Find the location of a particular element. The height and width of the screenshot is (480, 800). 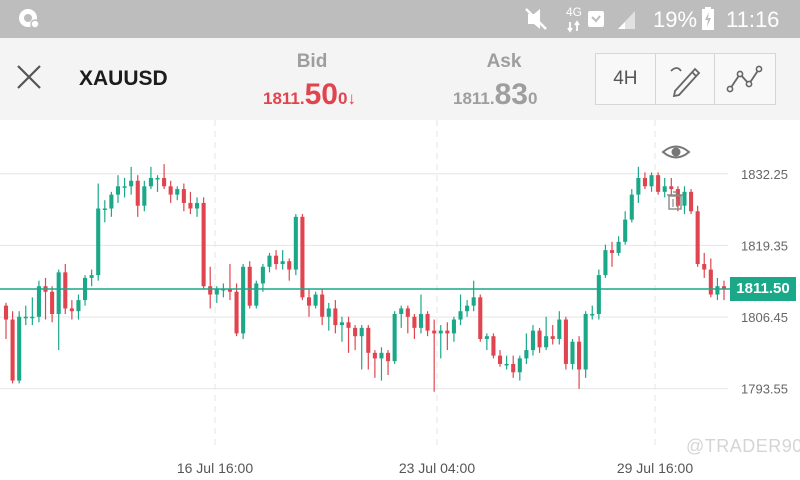

trash-icon is located at coordinates (675, 200).